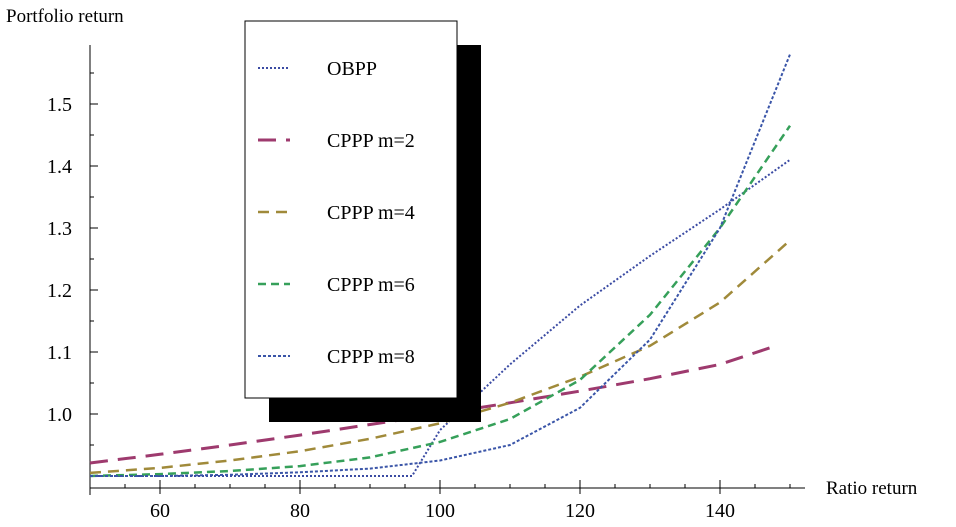 Image resolution: width=956 pixels, height=527 pixels. I want to click on y-tick-label: 1.3, so click(59, 229).